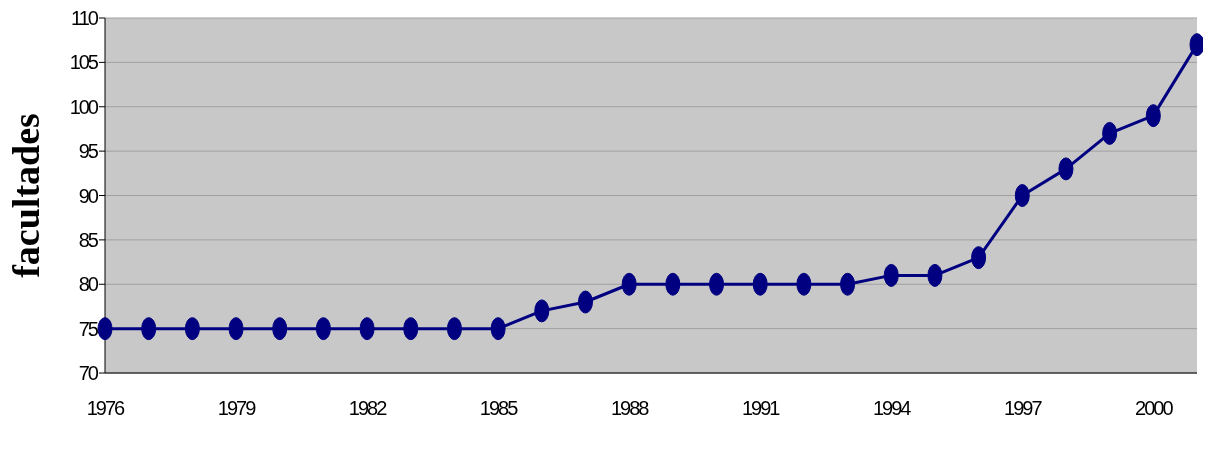  What do you see at coordinates (761, 408) in the screenshot?
I see `x-tick-label: 1991` at bounding box center [761, 408].